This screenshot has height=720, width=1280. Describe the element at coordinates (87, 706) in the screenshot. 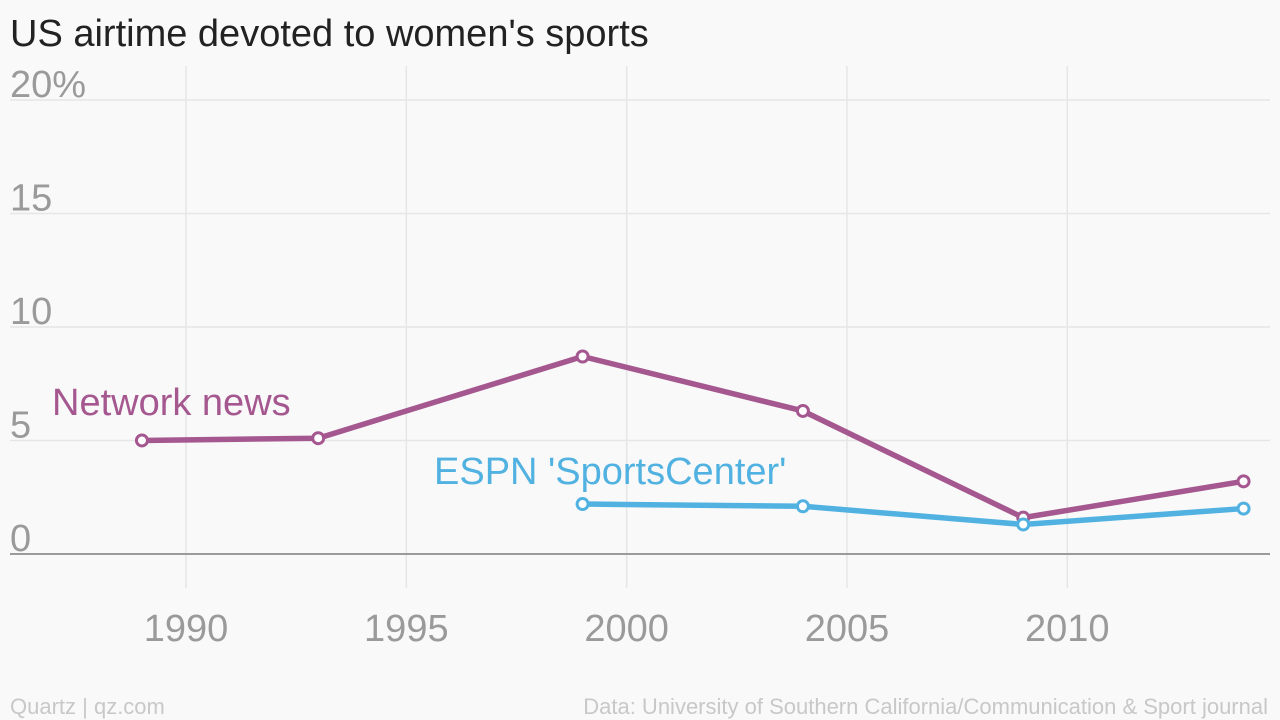

I see `footer-source-left: Quartz | qz.com` at that location.